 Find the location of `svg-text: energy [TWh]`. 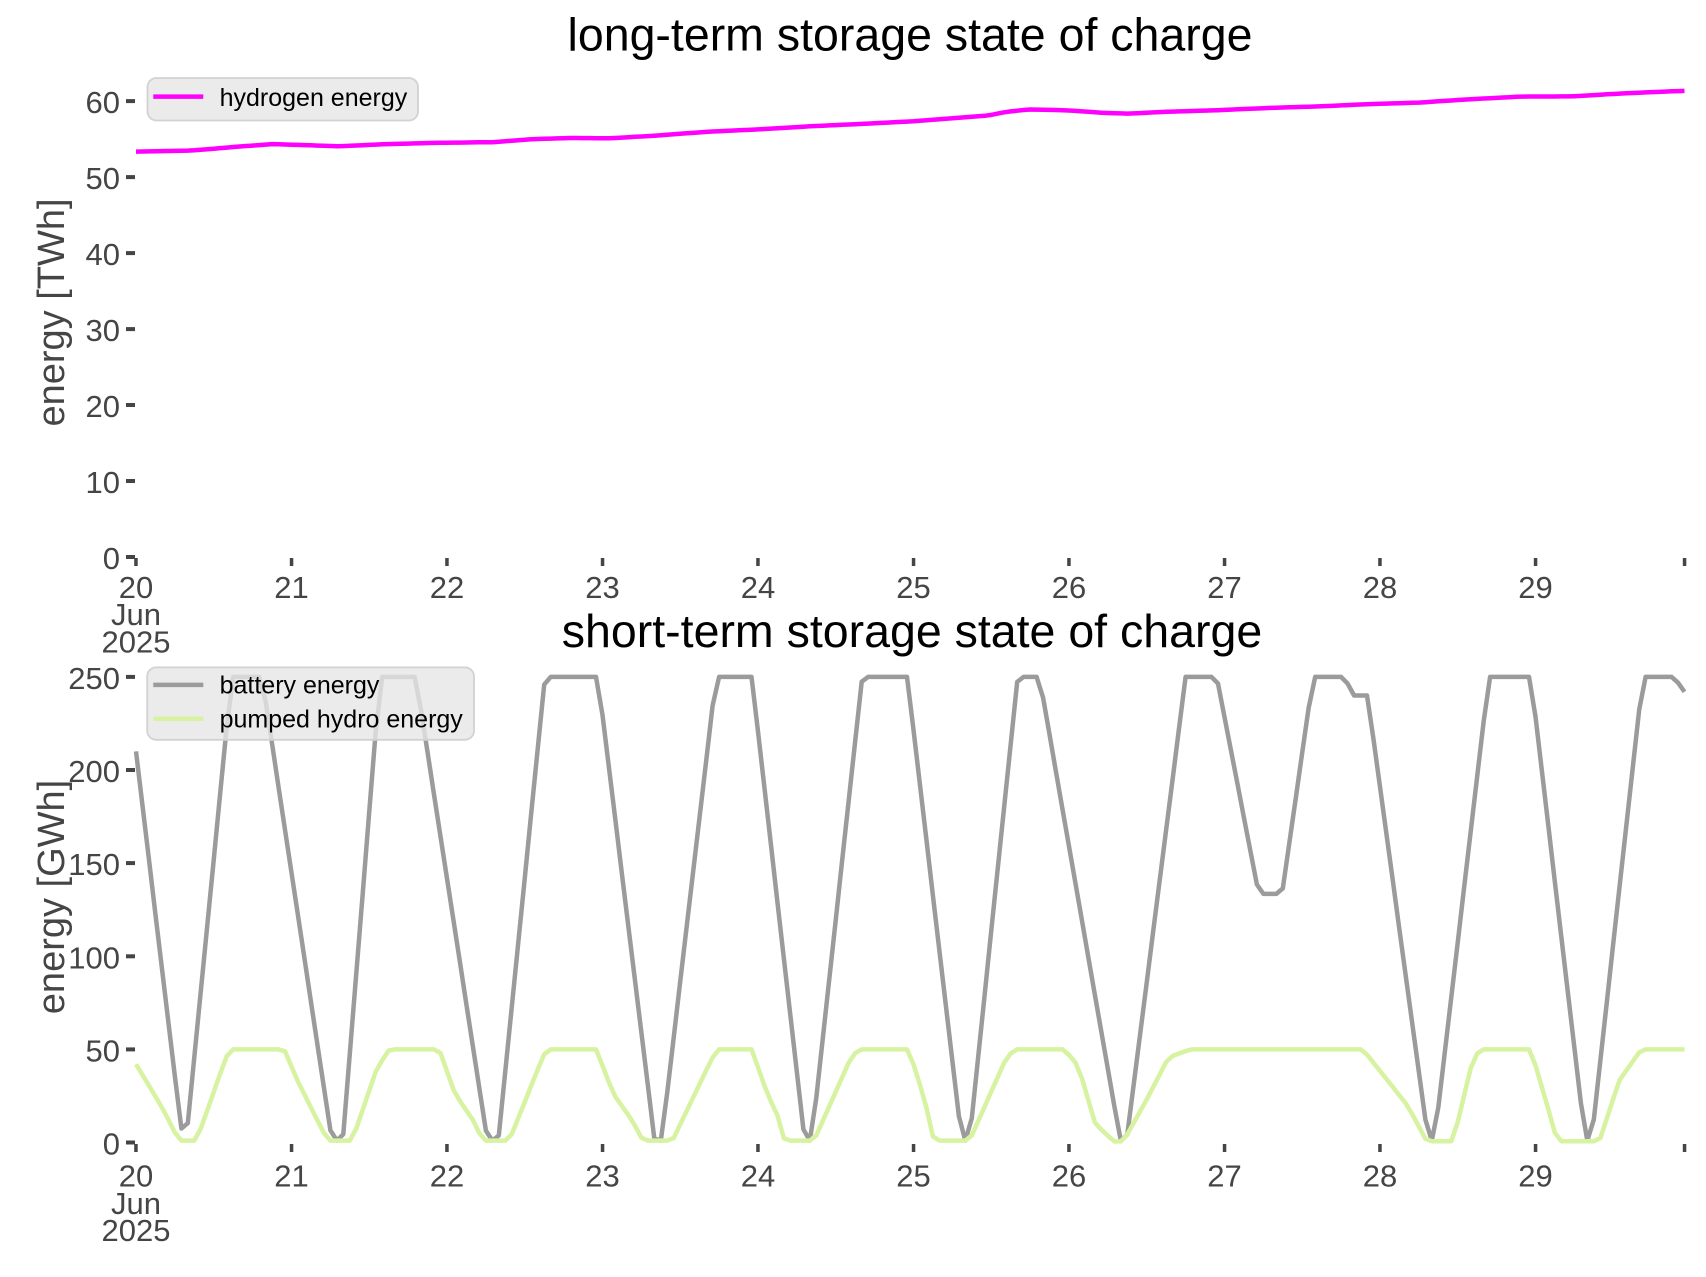

svg-text: energy [TWh] is located at coordinates (52, 312).